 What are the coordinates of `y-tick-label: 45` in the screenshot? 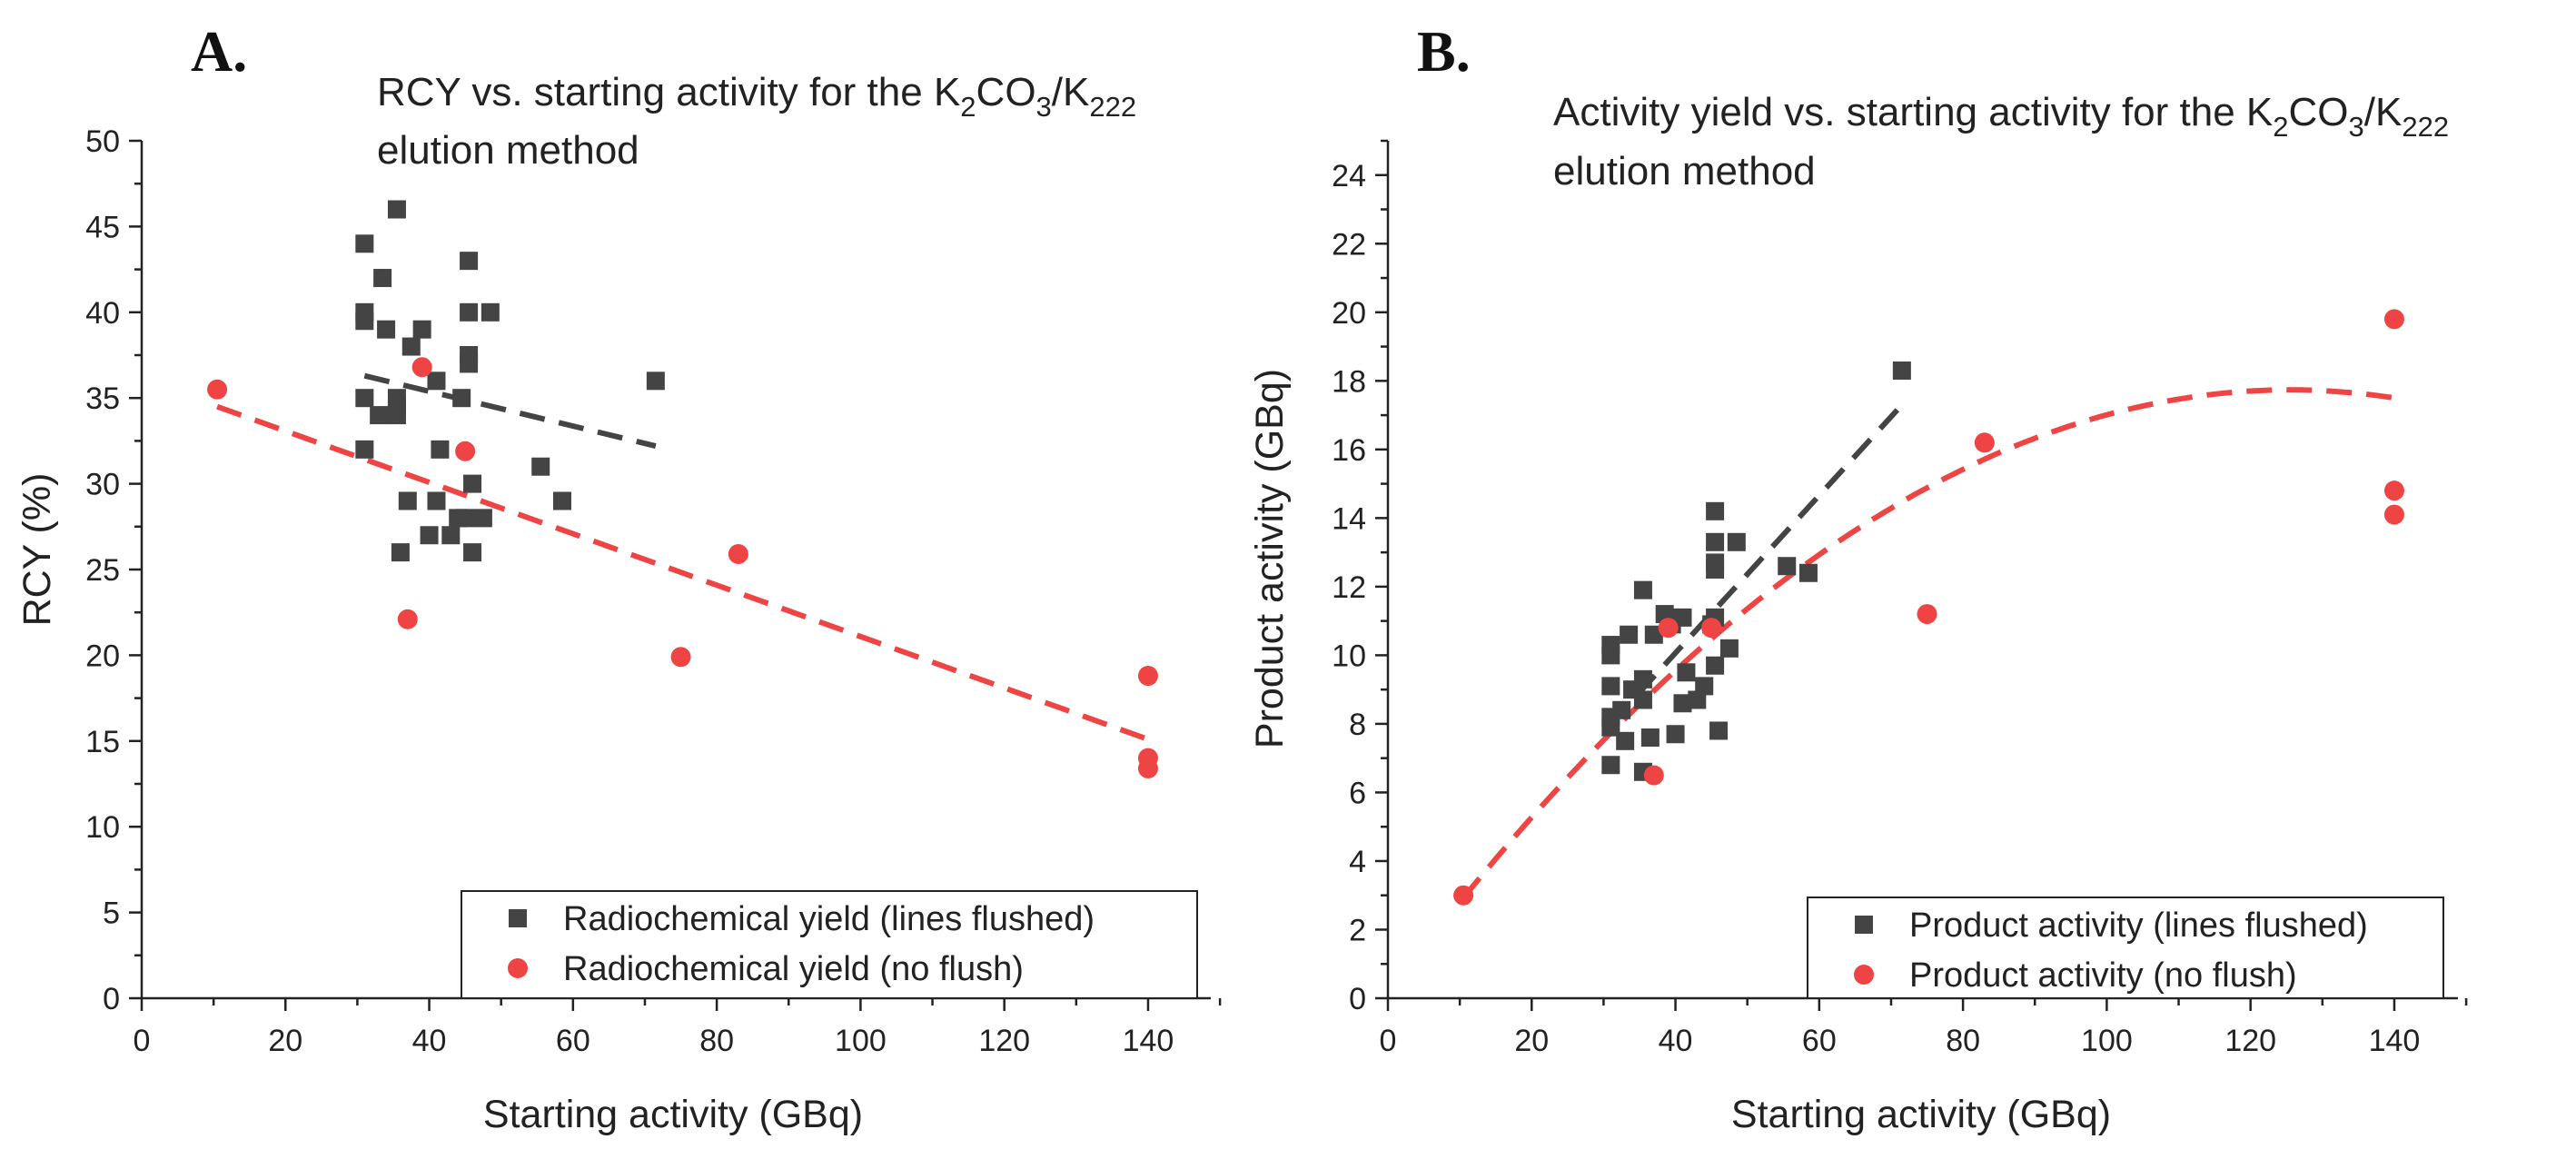 It's located at (102, 227).